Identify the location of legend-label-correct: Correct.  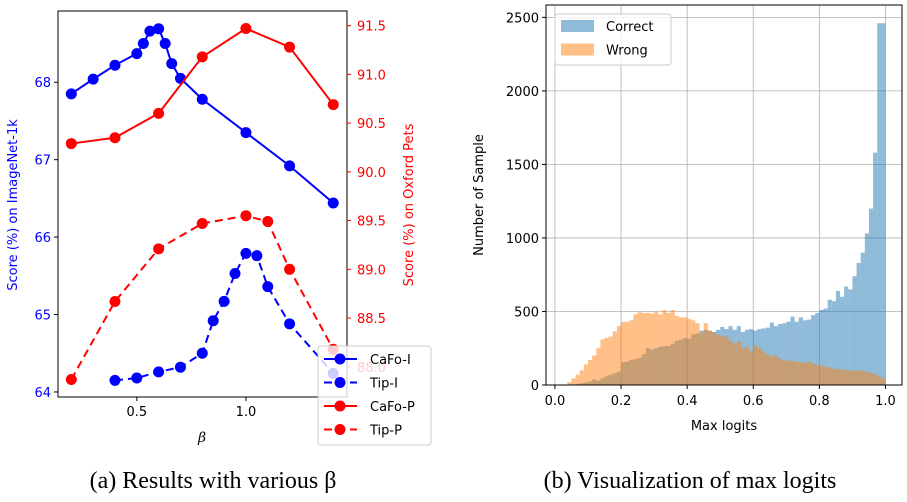
(629, 27).